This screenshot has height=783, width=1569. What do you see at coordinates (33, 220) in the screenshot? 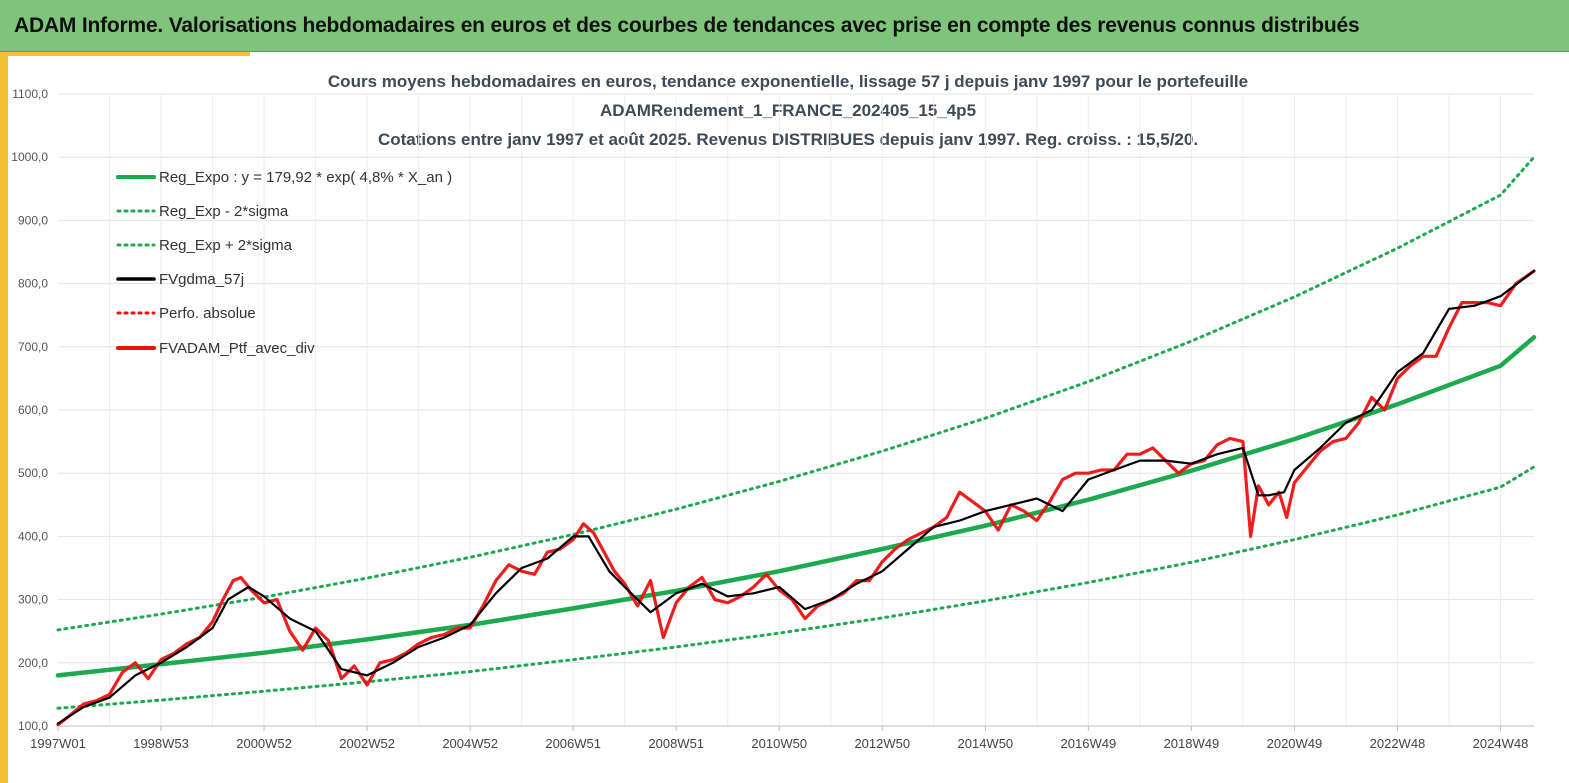
I see `y-tick-label: 900,0` at bounding box center [33, 220].